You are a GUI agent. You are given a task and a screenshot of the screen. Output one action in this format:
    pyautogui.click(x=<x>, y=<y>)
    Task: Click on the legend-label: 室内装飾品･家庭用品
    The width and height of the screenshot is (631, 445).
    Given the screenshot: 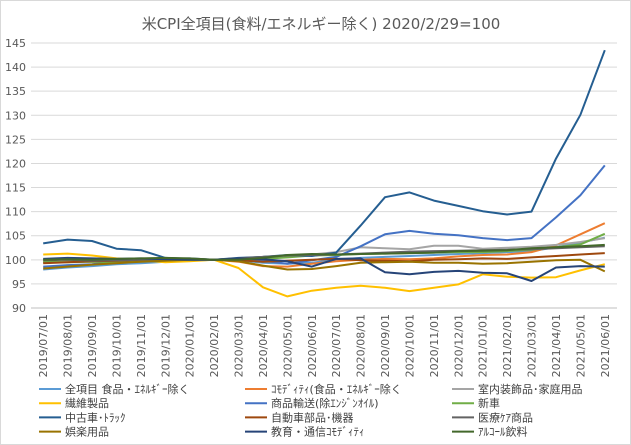 What is the action you would take?
    pyautogui.click(x=530, y=389)
    